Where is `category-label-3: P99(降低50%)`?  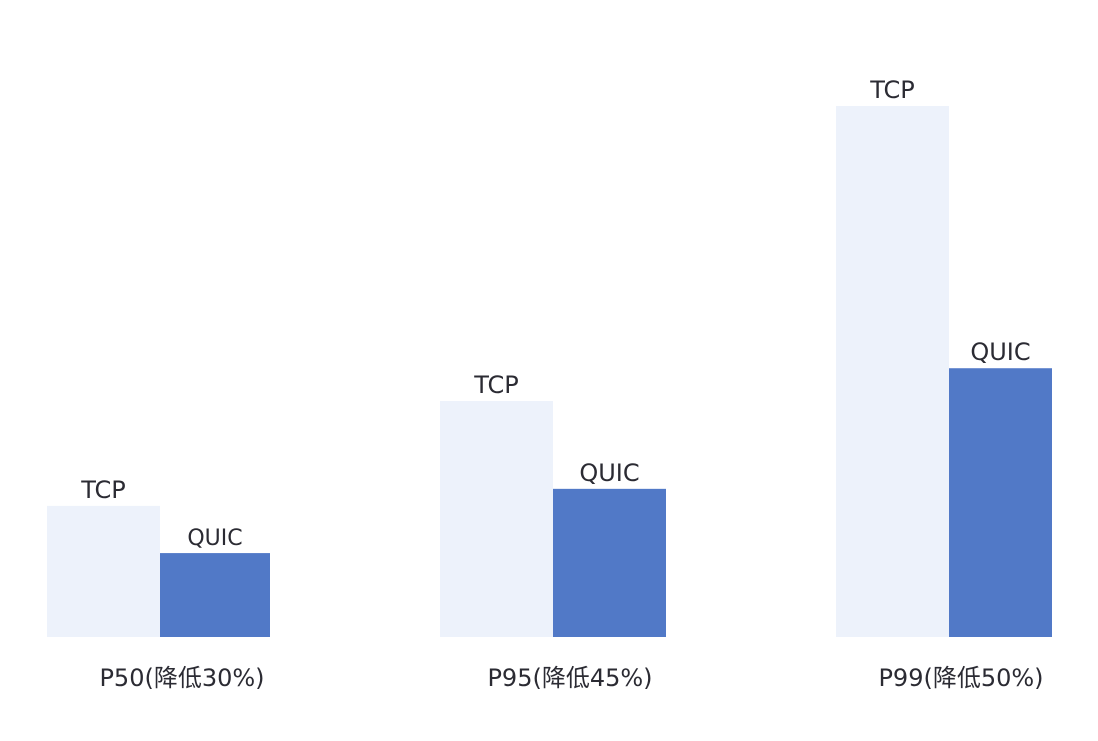 category-label-3: P99(降低50%) is located at coordinates (960, 678).